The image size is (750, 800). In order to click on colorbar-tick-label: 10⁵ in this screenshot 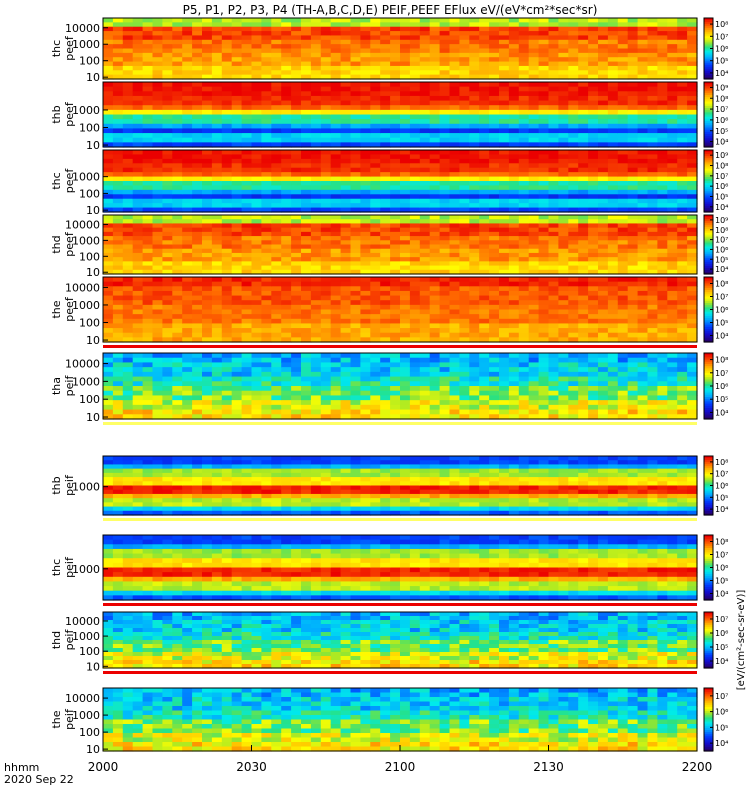, I will do `click(721, 61)`.